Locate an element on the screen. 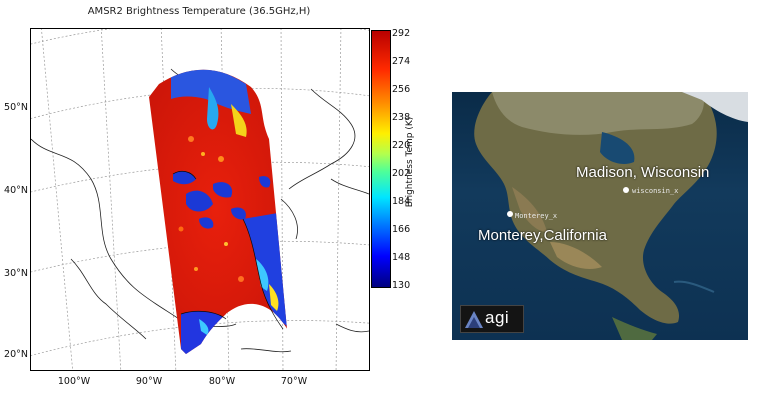 This screenshot has width=760, height=400. madison-marker is located at coordinates (626, 190).